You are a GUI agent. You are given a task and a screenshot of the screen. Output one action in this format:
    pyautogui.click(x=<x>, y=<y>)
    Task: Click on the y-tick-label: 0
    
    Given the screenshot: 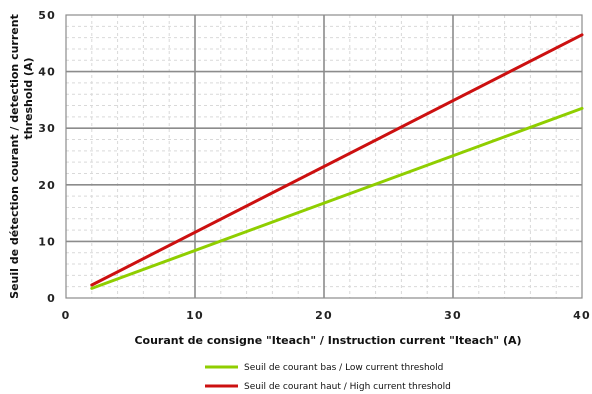 What is the action you would take?
    pyautogui.click(x=51, y=298)
    